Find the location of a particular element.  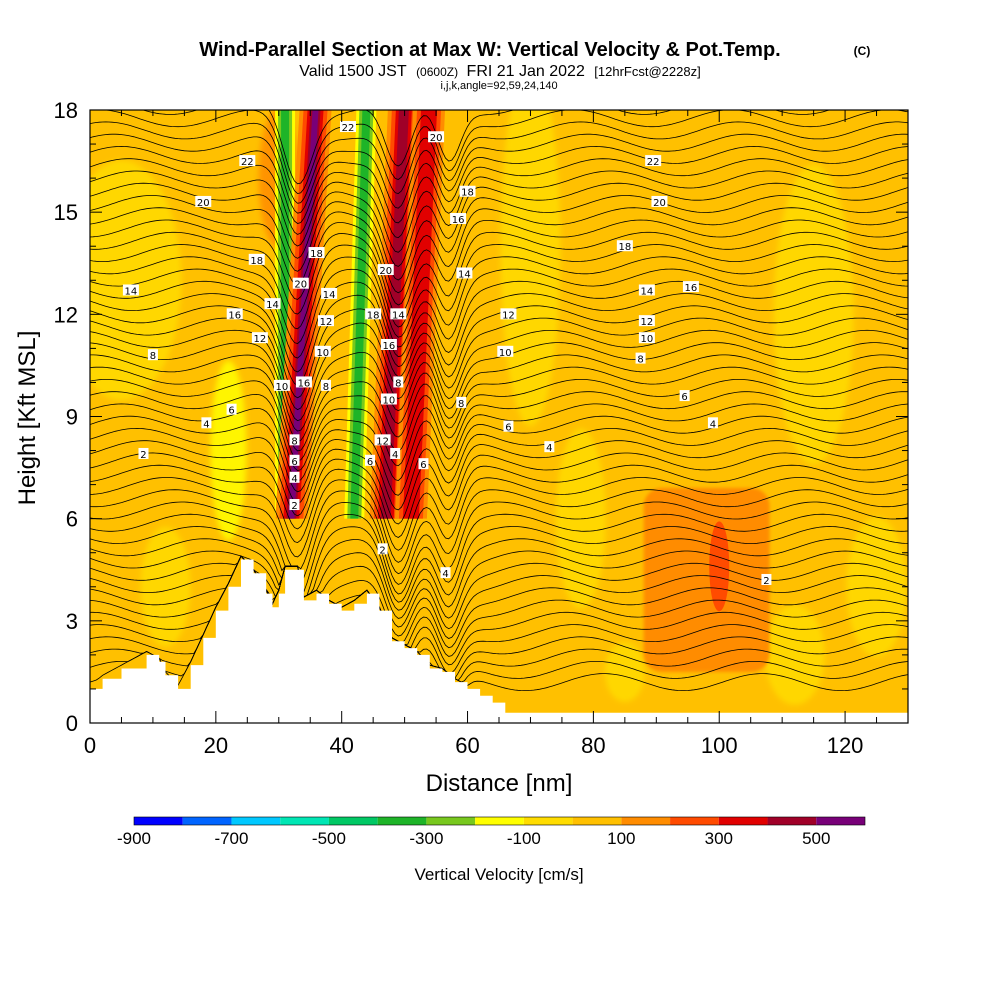

theta-contour-label-group-27: 14 is located at coordinates (398, 314).